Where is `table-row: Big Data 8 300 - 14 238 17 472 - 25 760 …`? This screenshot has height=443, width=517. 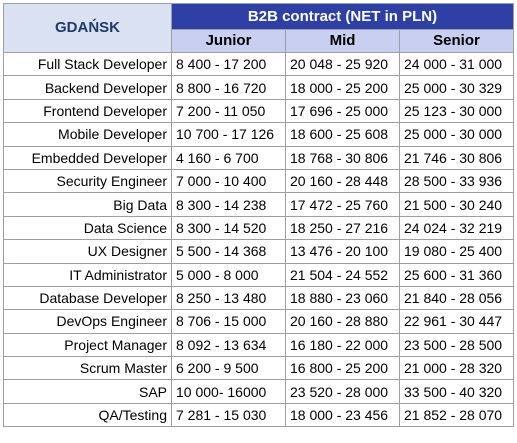 table-row: Big Data 8 300 - 14 238 17 472 - 25 760 … is located at coordinates (258, 204).